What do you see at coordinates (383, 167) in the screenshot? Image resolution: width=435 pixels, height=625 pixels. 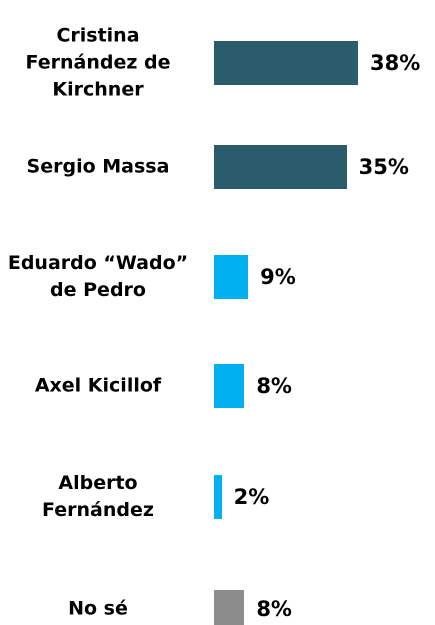 I see `value-label: 35%` at bounding box center [383, 167].